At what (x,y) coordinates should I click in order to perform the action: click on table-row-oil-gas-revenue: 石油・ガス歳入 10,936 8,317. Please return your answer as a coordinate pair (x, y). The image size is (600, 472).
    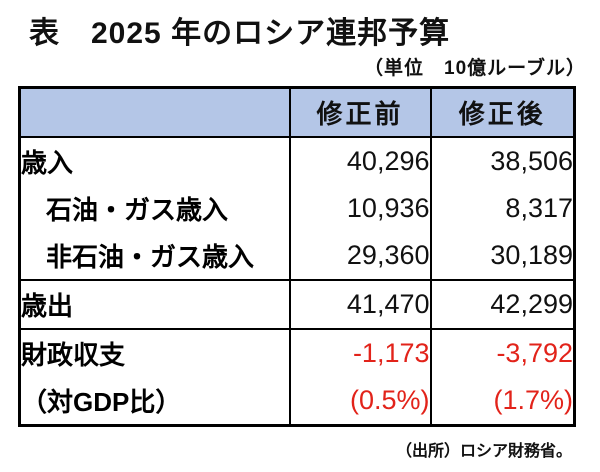
    Looking at the image, I should click on (297, 208).